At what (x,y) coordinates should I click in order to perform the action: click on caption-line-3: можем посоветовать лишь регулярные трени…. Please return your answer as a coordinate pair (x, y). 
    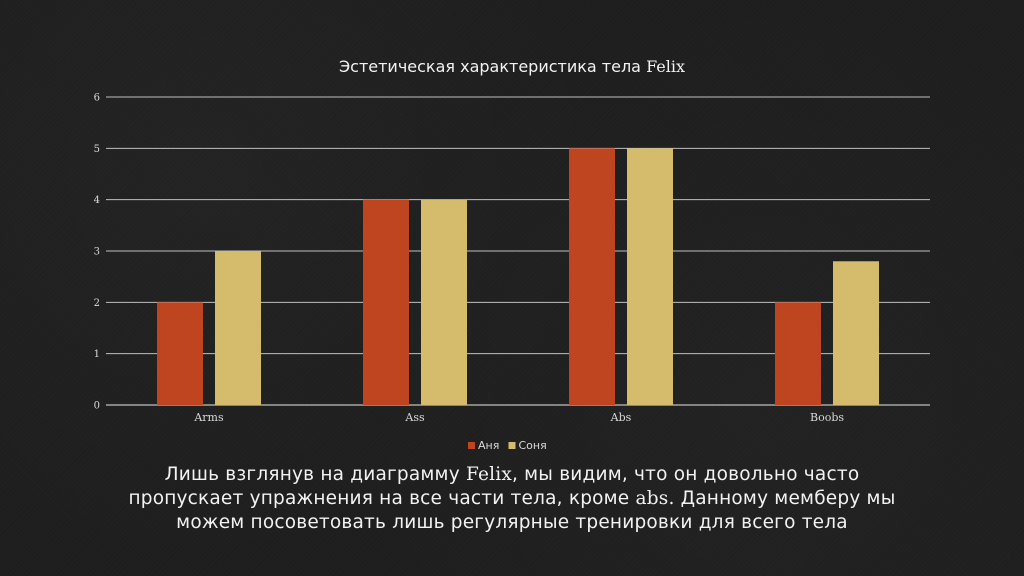
    Looking at the image, I should click on (512, 522).